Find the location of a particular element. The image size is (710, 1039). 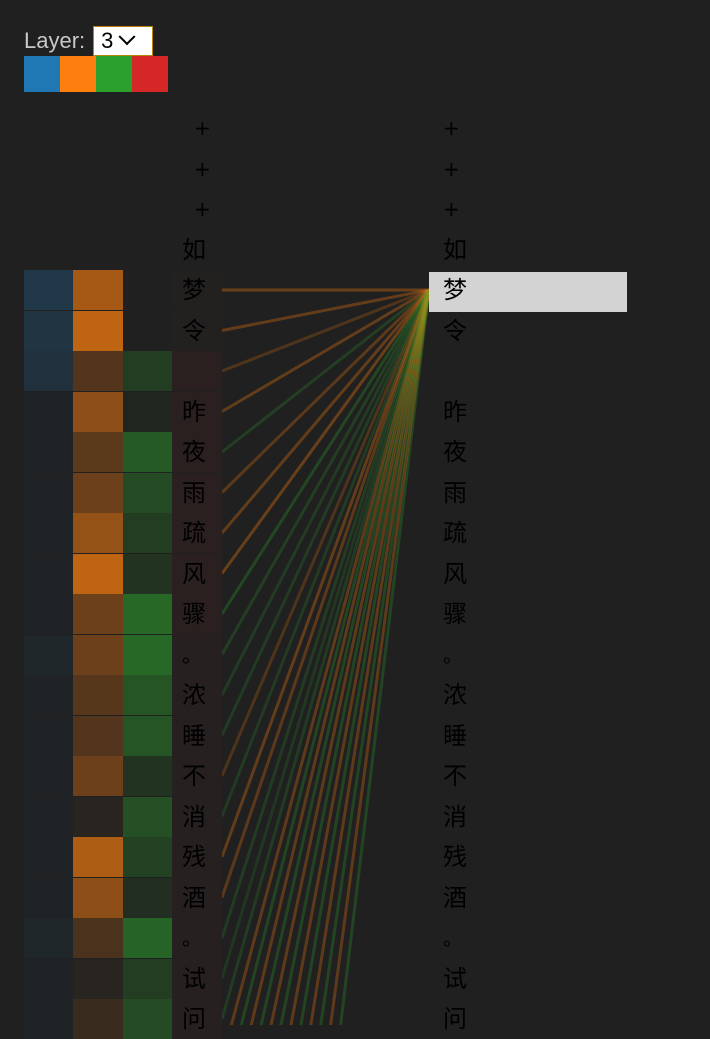

left-token: 消 is located at coordinates (194, 816).